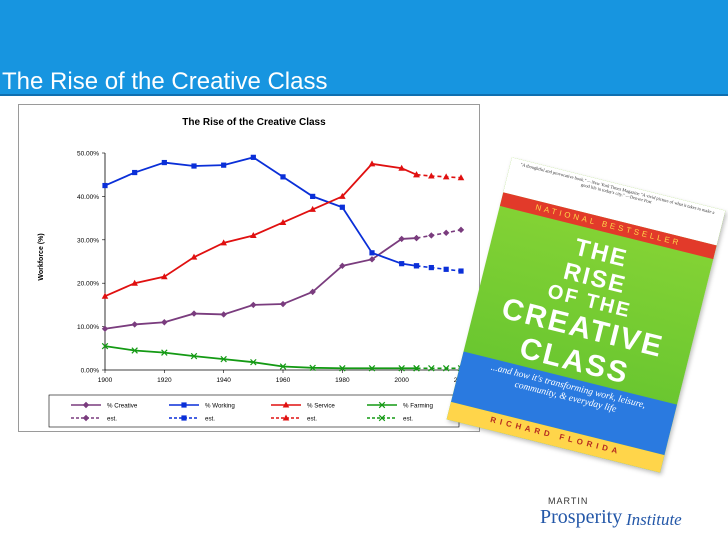  Describe the element at coordinates (104, 405) in the screenshot. I see `legend-item: % Creative` at that location.